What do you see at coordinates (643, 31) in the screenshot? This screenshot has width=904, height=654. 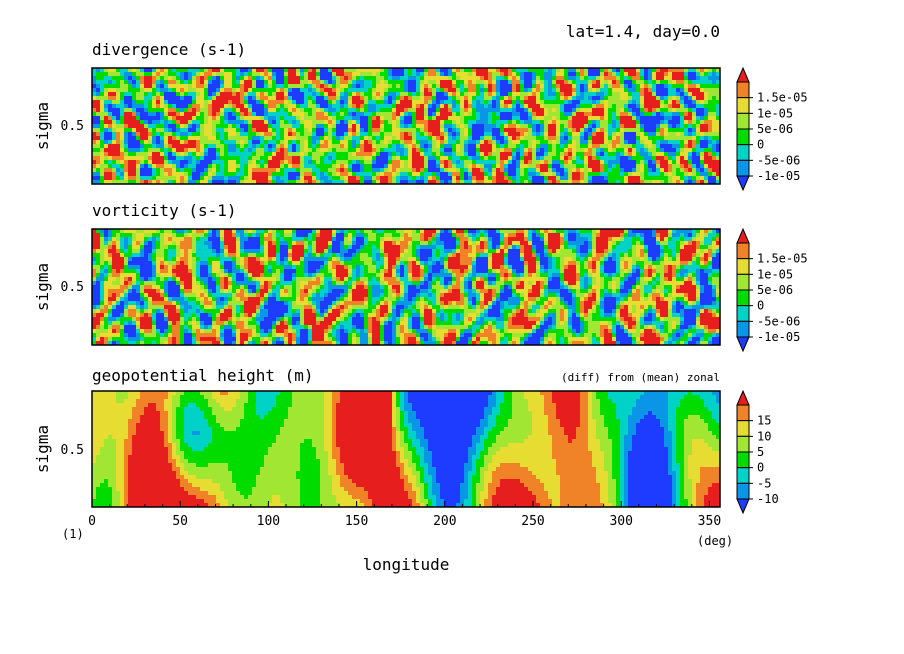 I see `header-label: lat=1.4, day=0.0` at bounding box center [643, 31].